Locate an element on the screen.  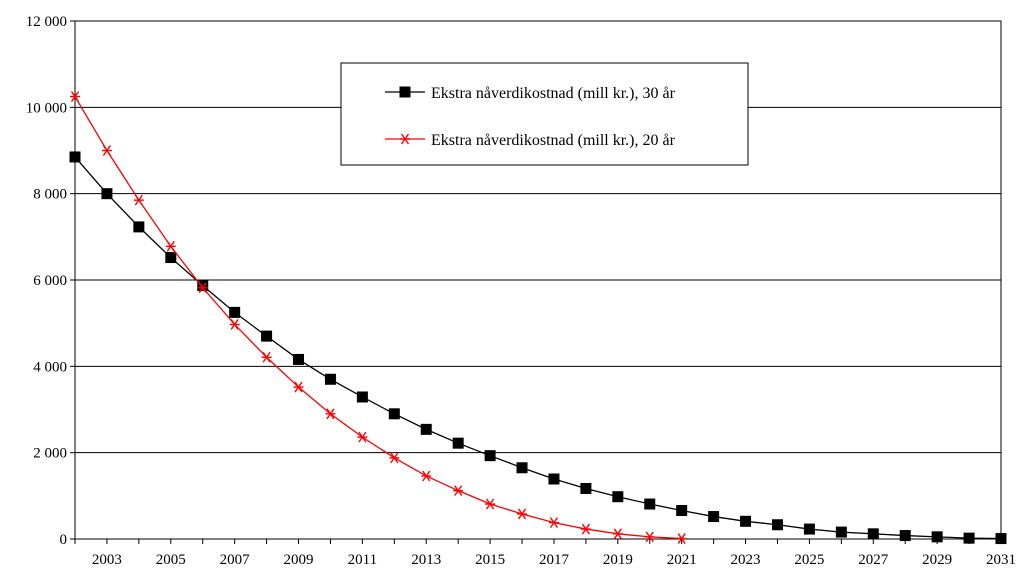
x-tick-label: 2005 is located at coordinates (171, 560).